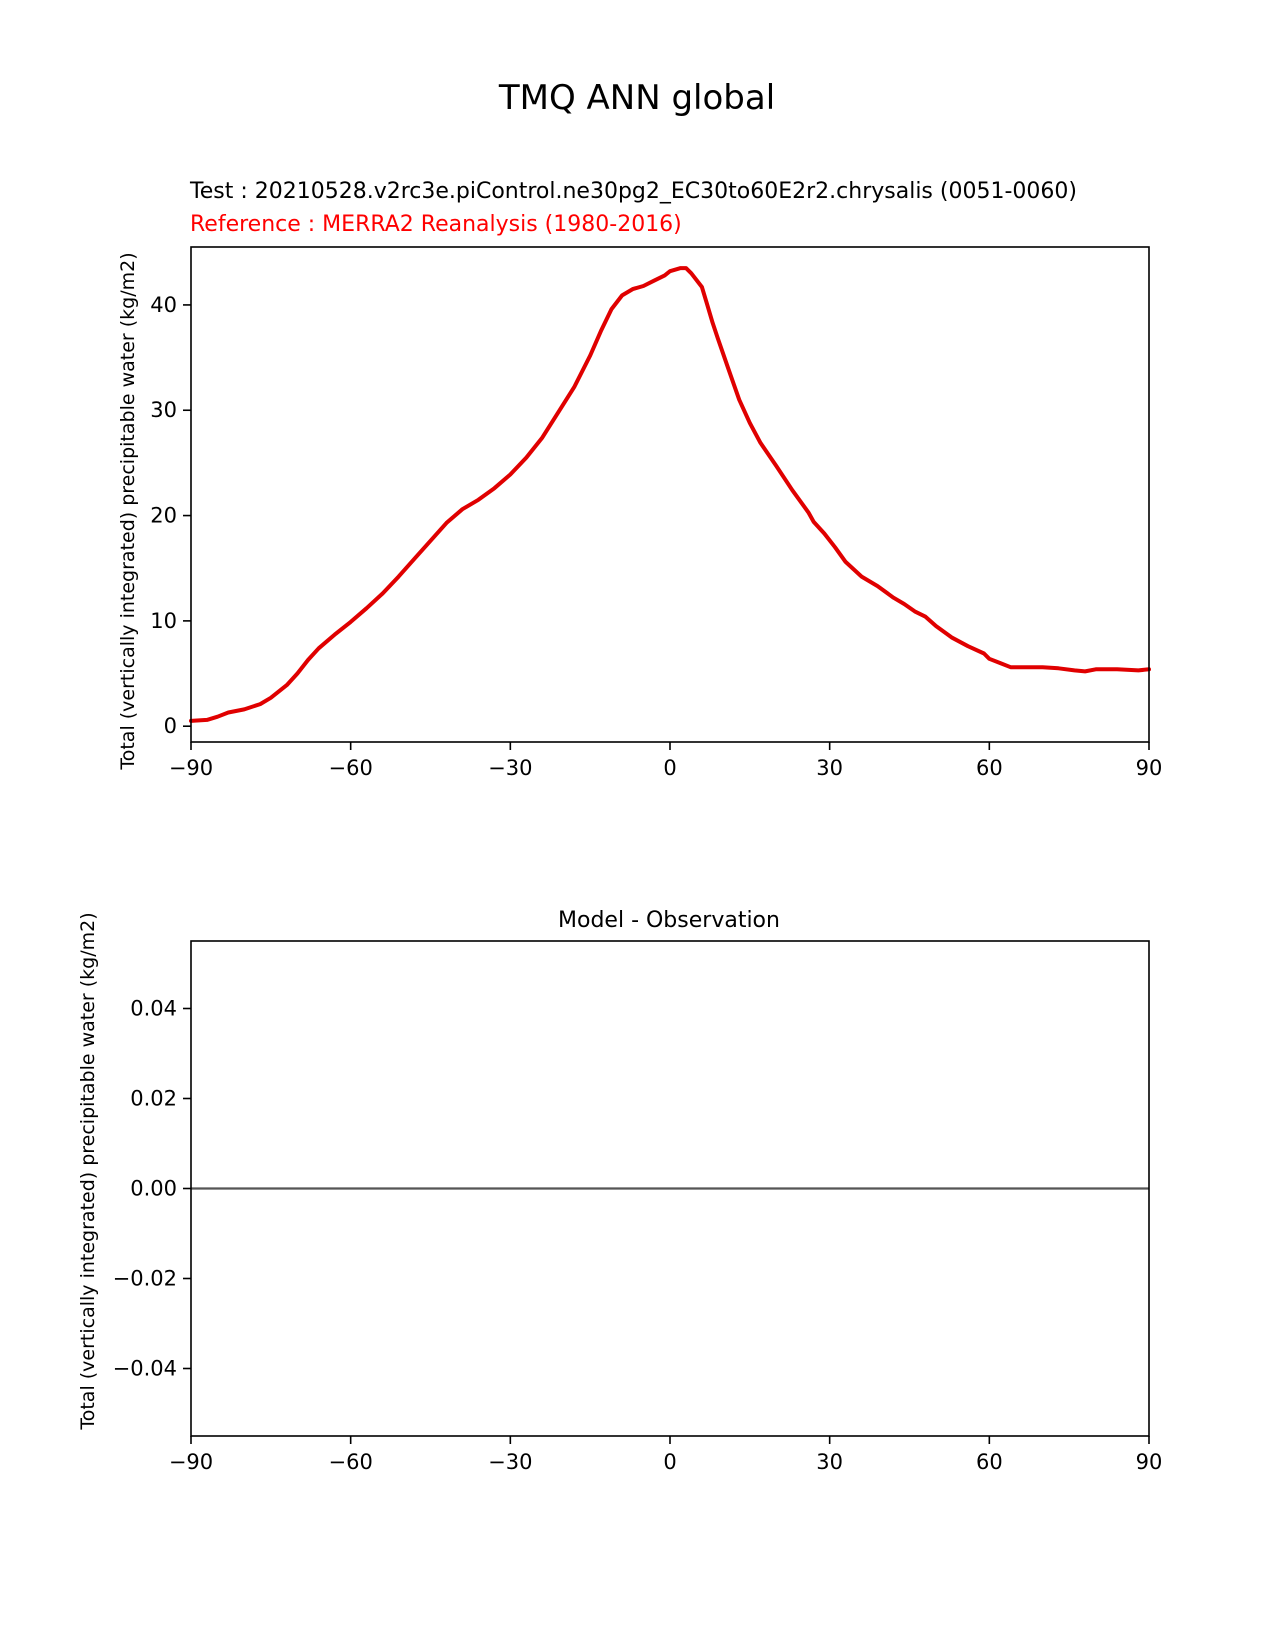  Describe the element at coordinates (829, 768) in the screenshot. I see `top-x-tick-label: 30` at that location.